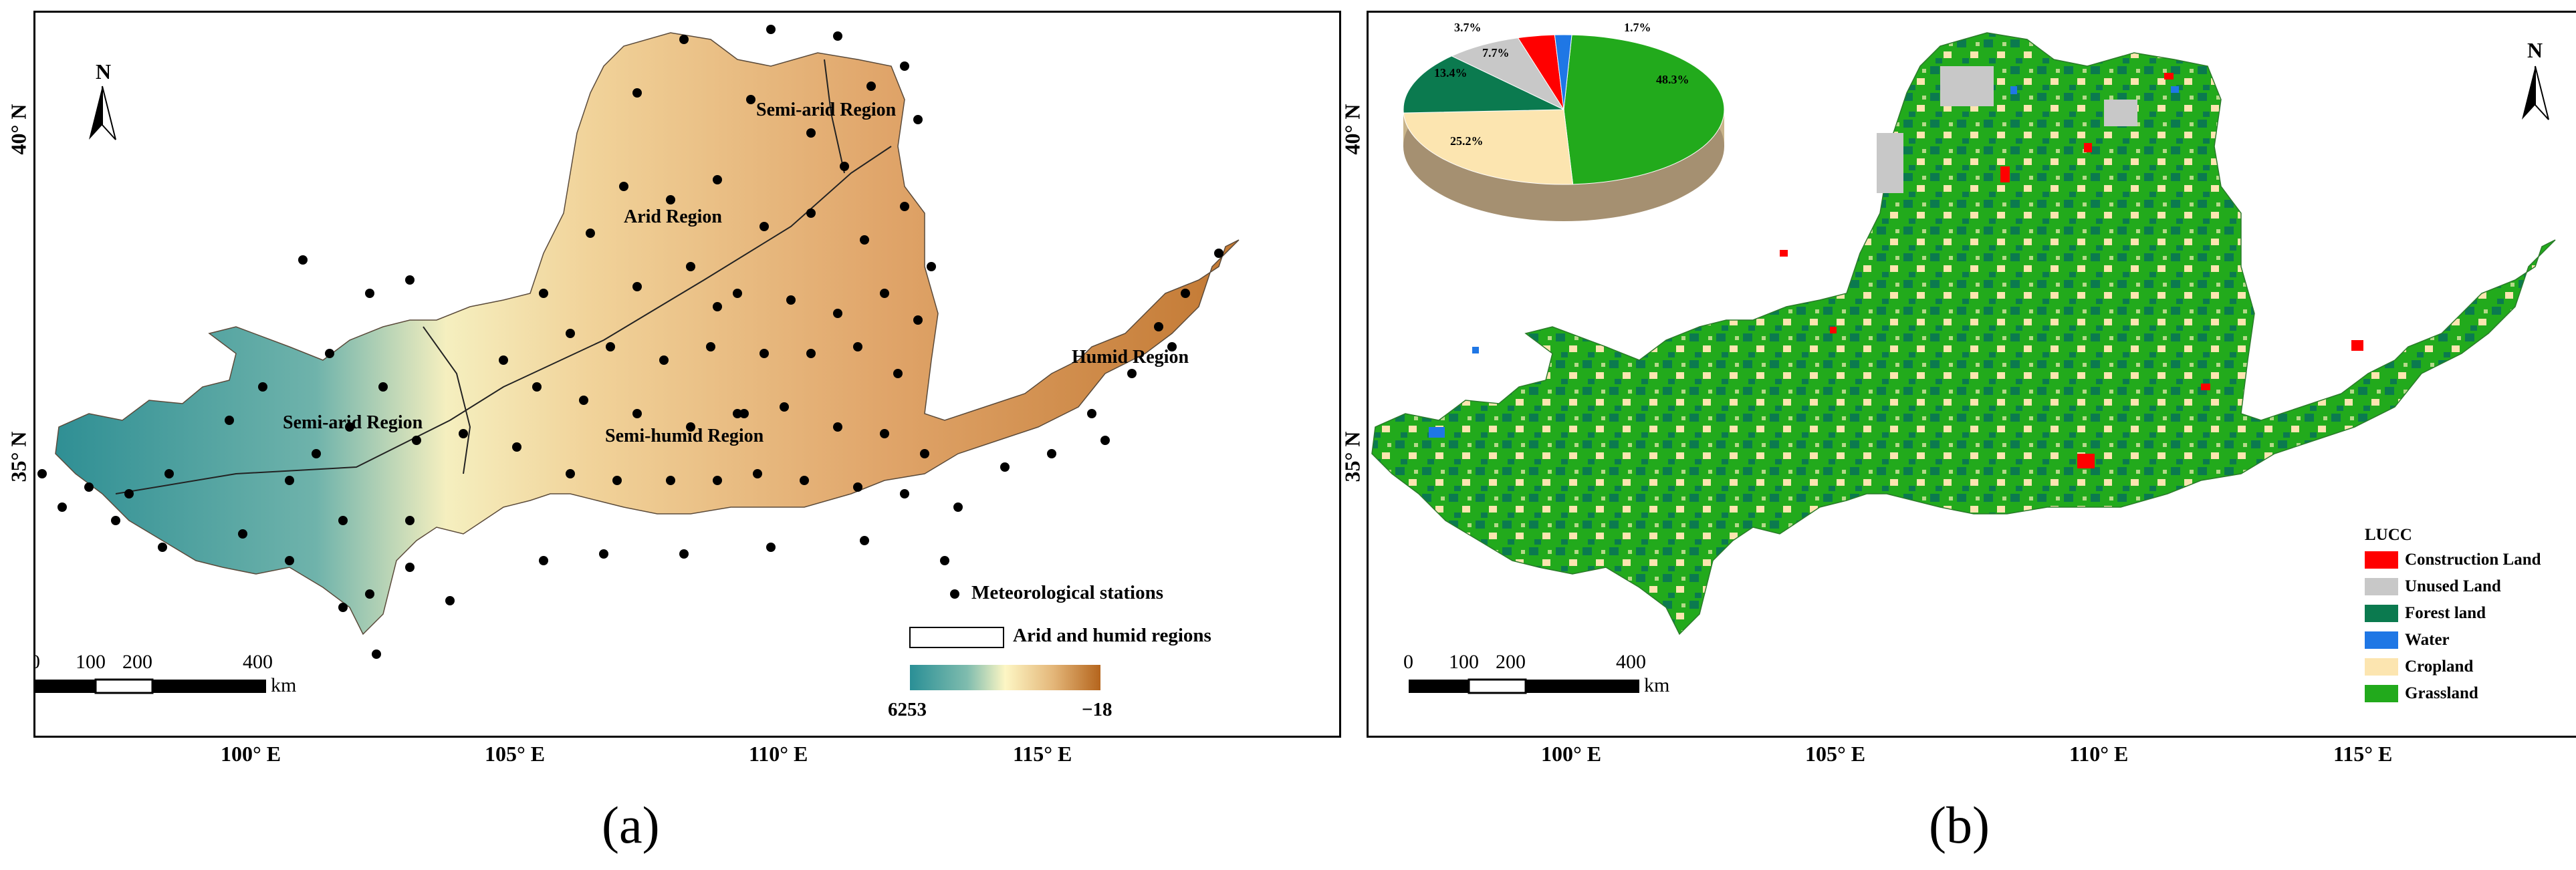  Describe the element at coordinates (2388, 535) in the screenshot. I see `lucc-legend-title: LUCC` at that location.